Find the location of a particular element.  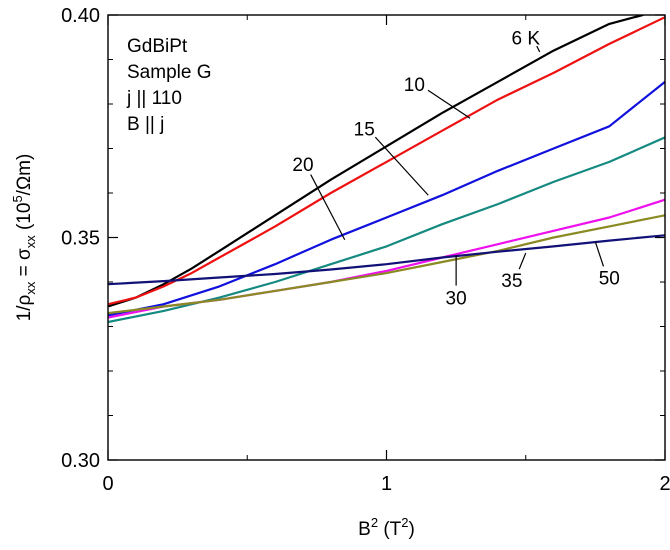

annotation-line: j || 110 is located at coordinates (154, 98).